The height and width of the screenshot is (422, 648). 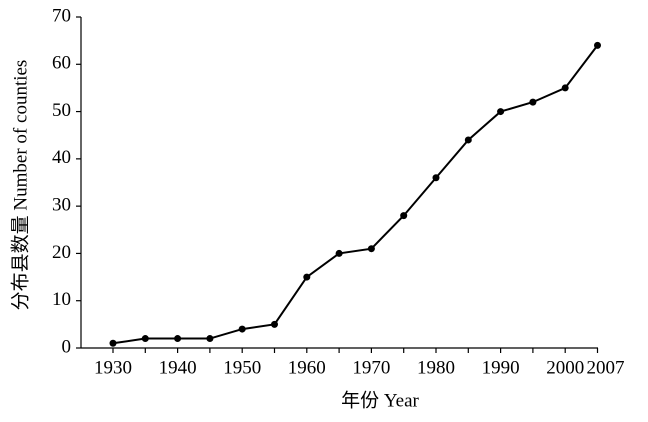 I want to click on y-tick-label: 60, so click(x=61, y=63).